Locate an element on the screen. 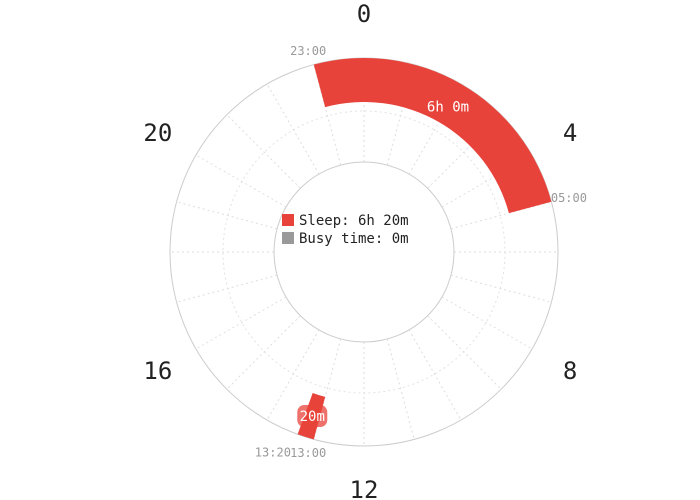 Image resolution: width=700 pixels, height=500 pixels. sleep-segment is located at coordinates (432, 136).